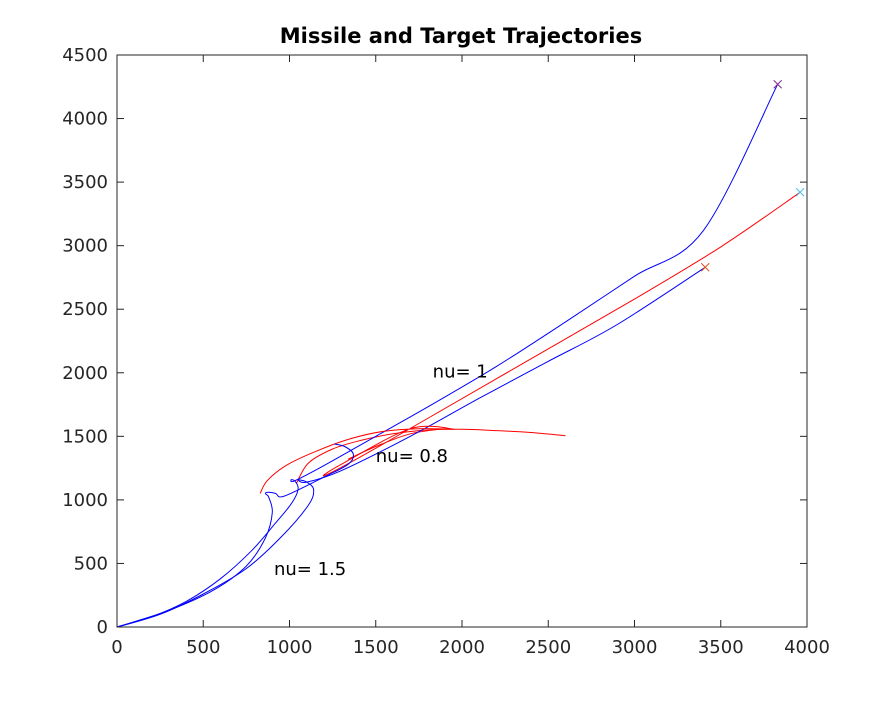 The width and height of the screenshot is (891, 703). What do you see at coordinates (462, 647) in the screenshot?
I see `x-tick-label: 2000` at bounding box center [462, 647].